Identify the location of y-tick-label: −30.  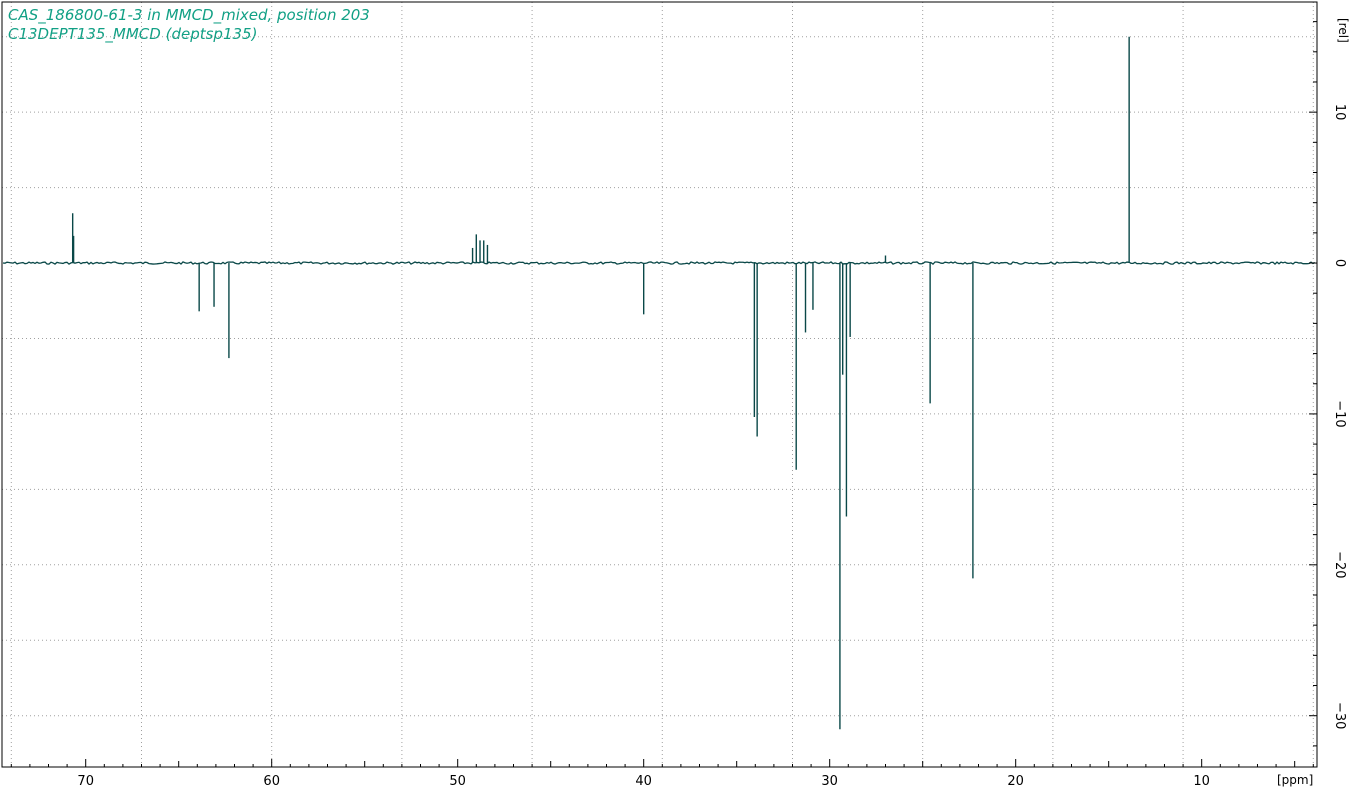
(1339, 715).